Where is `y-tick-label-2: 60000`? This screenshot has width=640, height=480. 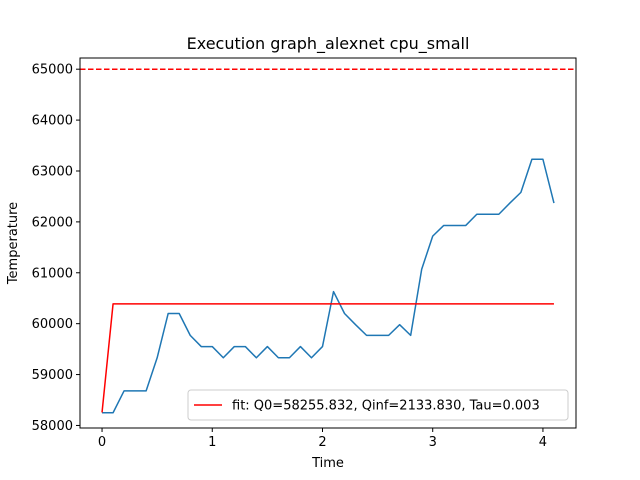
y-tick-label-2: 60000 is located at coordinates (52, 324).